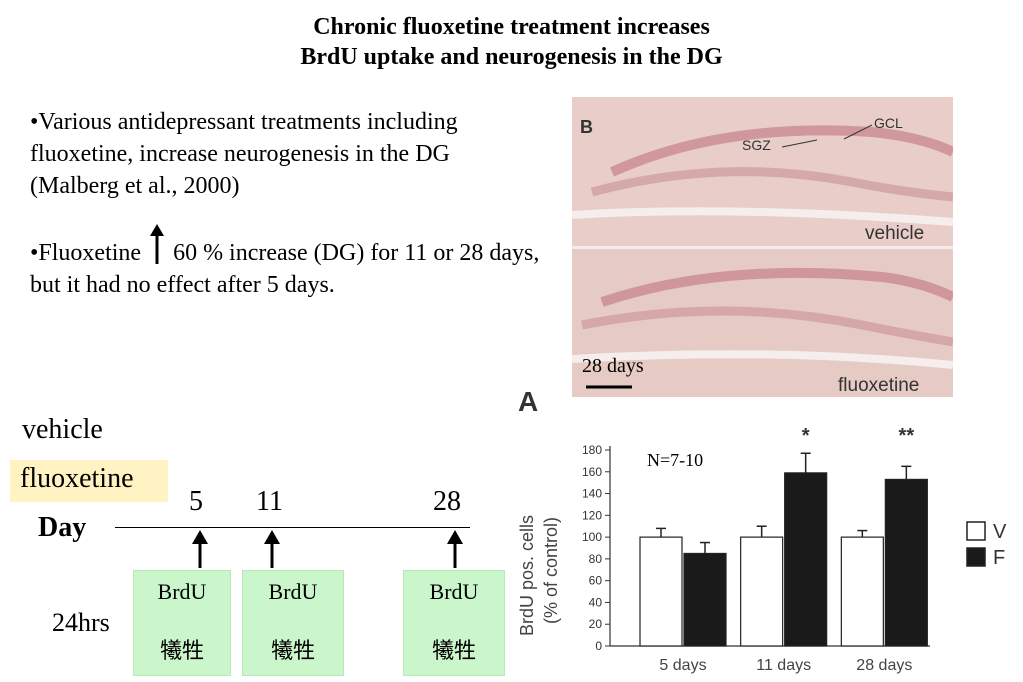 The width and height of the screenshot is (1023, 682). Describe the element at coordinates (528, 401) in the screenshot. I see `panel-a-letter: A` at that location.